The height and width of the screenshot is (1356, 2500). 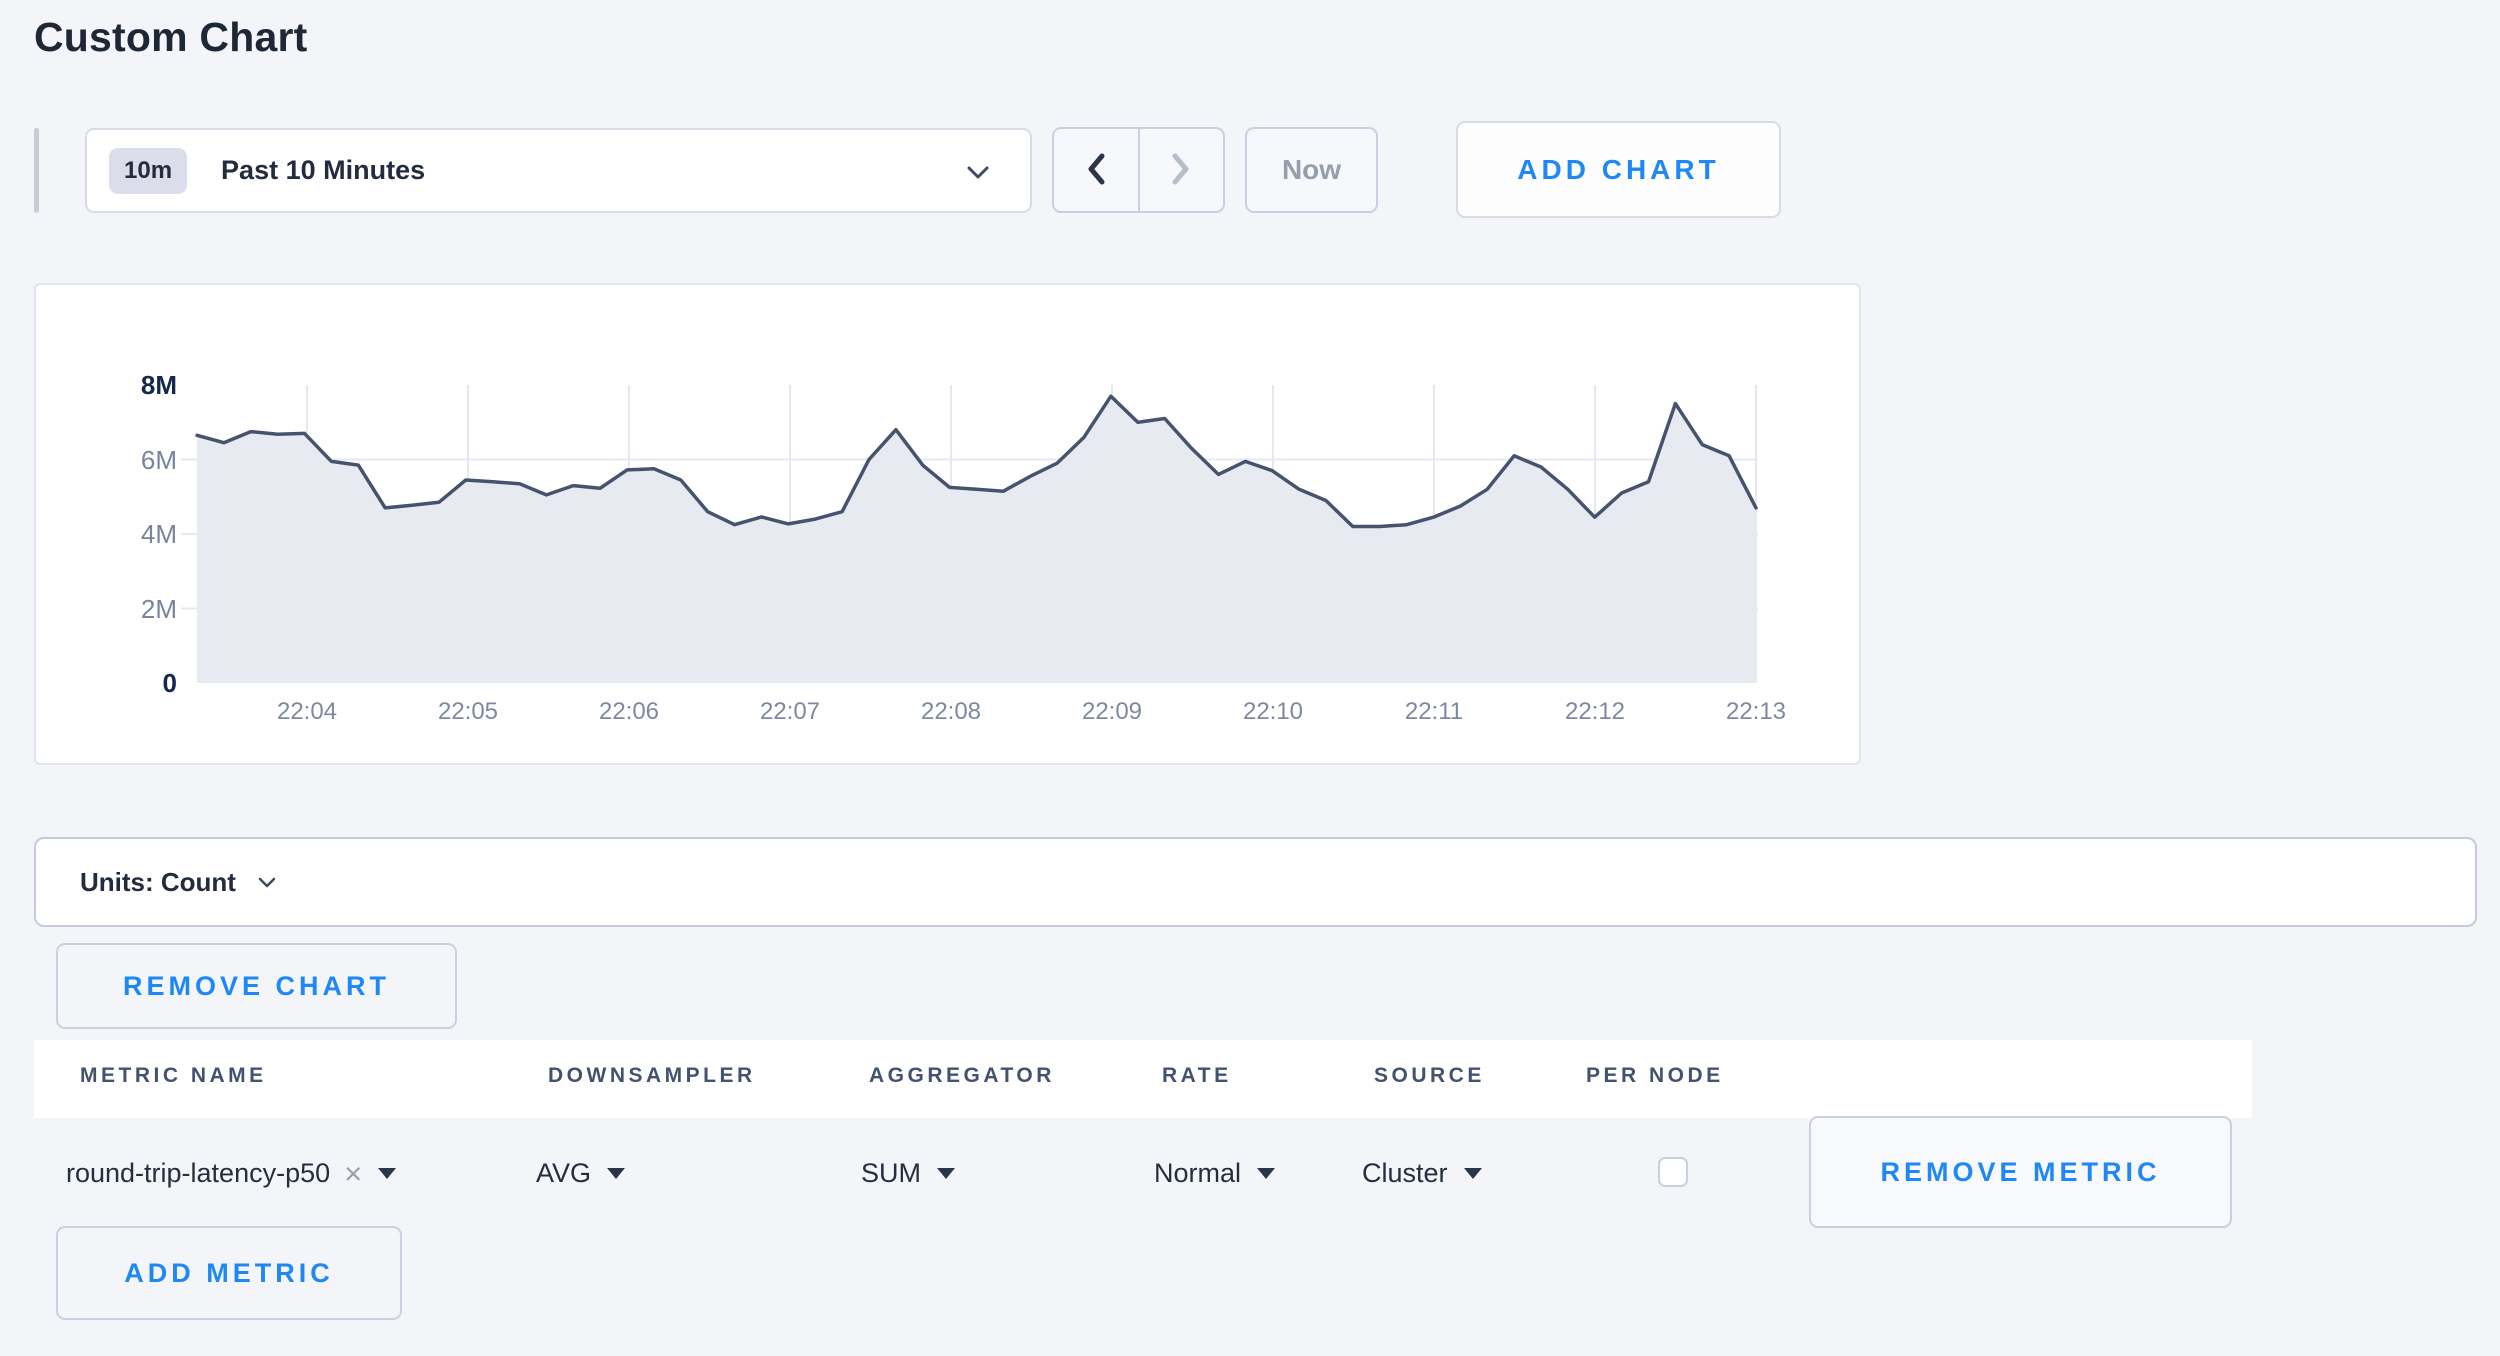 I want to click on chevron-right-icon, so click(x=1181, y=170).